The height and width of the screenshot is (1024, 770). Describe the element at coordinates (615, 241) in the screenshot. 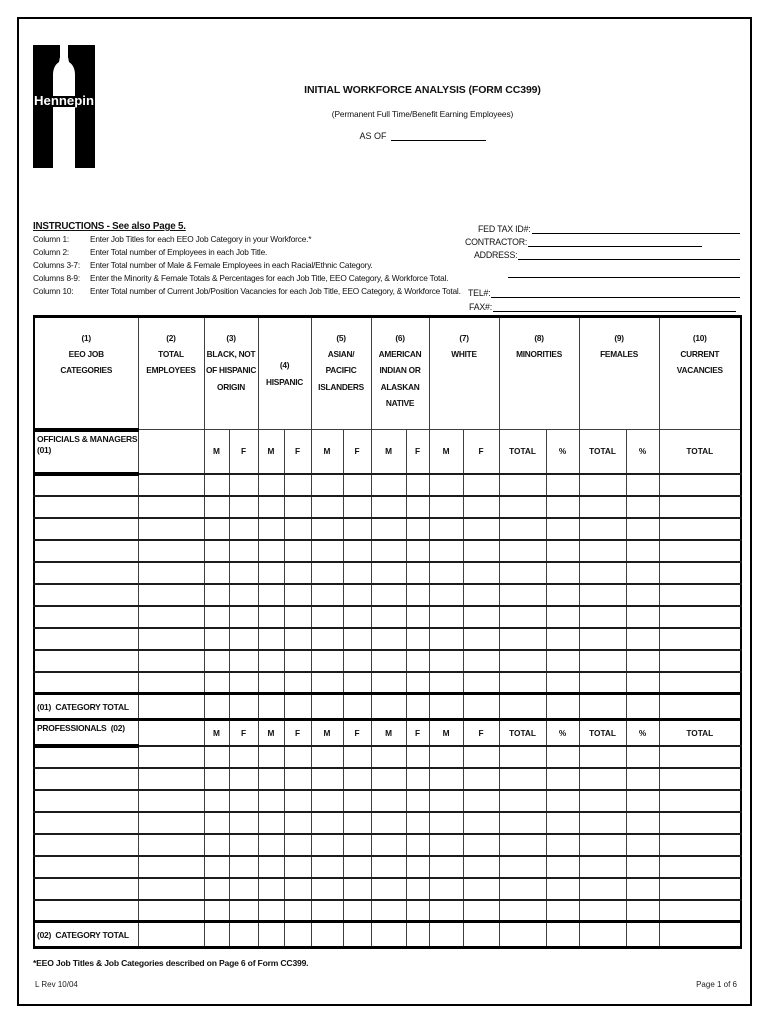

I see `contractor-line` at that location.